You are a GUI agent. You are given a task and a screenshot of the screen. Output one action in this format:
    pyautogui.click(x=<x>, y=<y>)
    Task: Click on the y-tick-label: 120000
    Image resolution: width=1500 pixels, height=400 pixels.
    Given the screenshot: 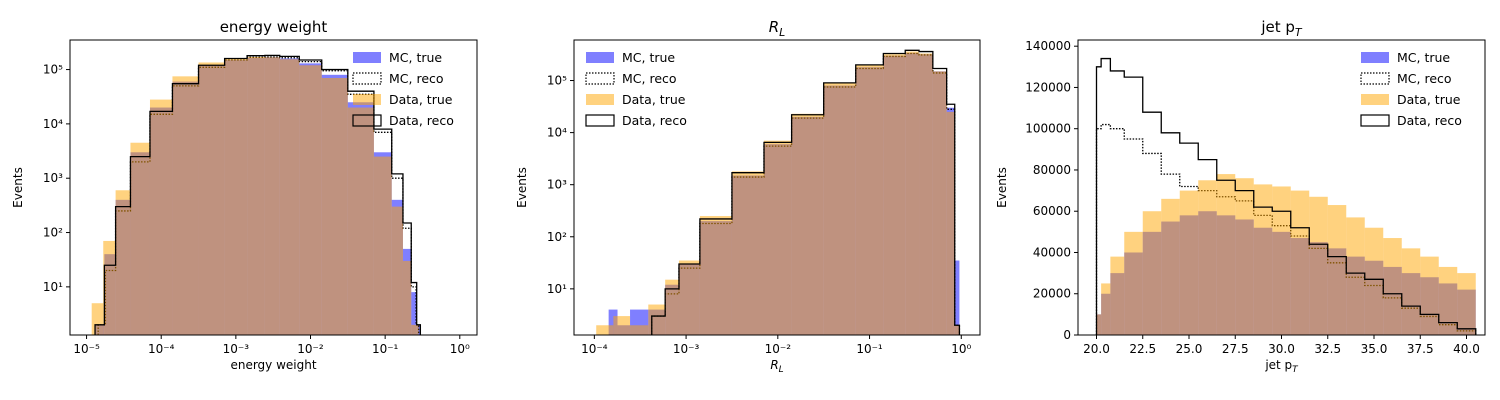 What is the action you would take?
    pyautogui.click(x=1048, y=87)
    